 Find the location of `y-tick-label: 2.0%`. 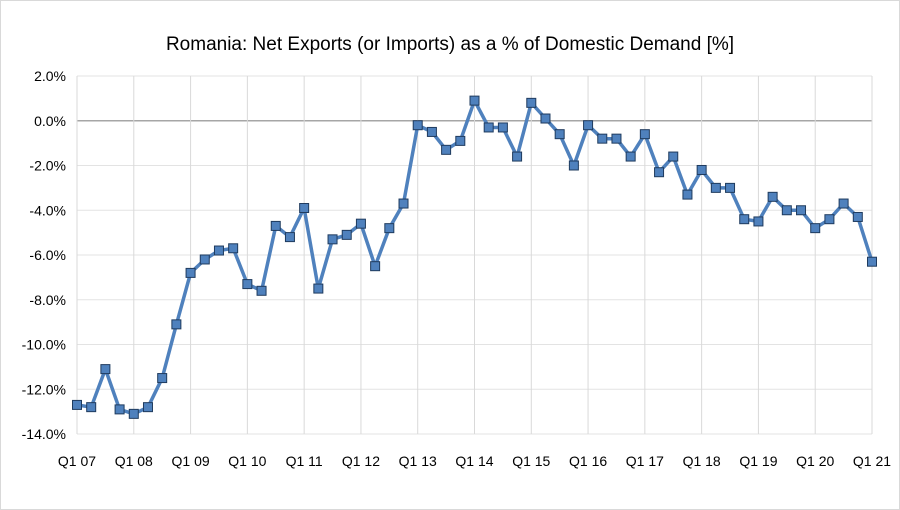

y-tick-label: 2.0% is located at coordinates (50, 76).